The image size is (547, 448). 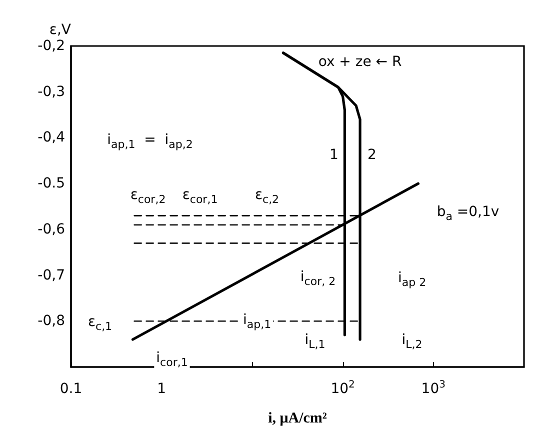 What do you see at coordinates (52, 138) in the screenshot?
I see `y-tick-label: -0,4` at bounding box center [52, 138].